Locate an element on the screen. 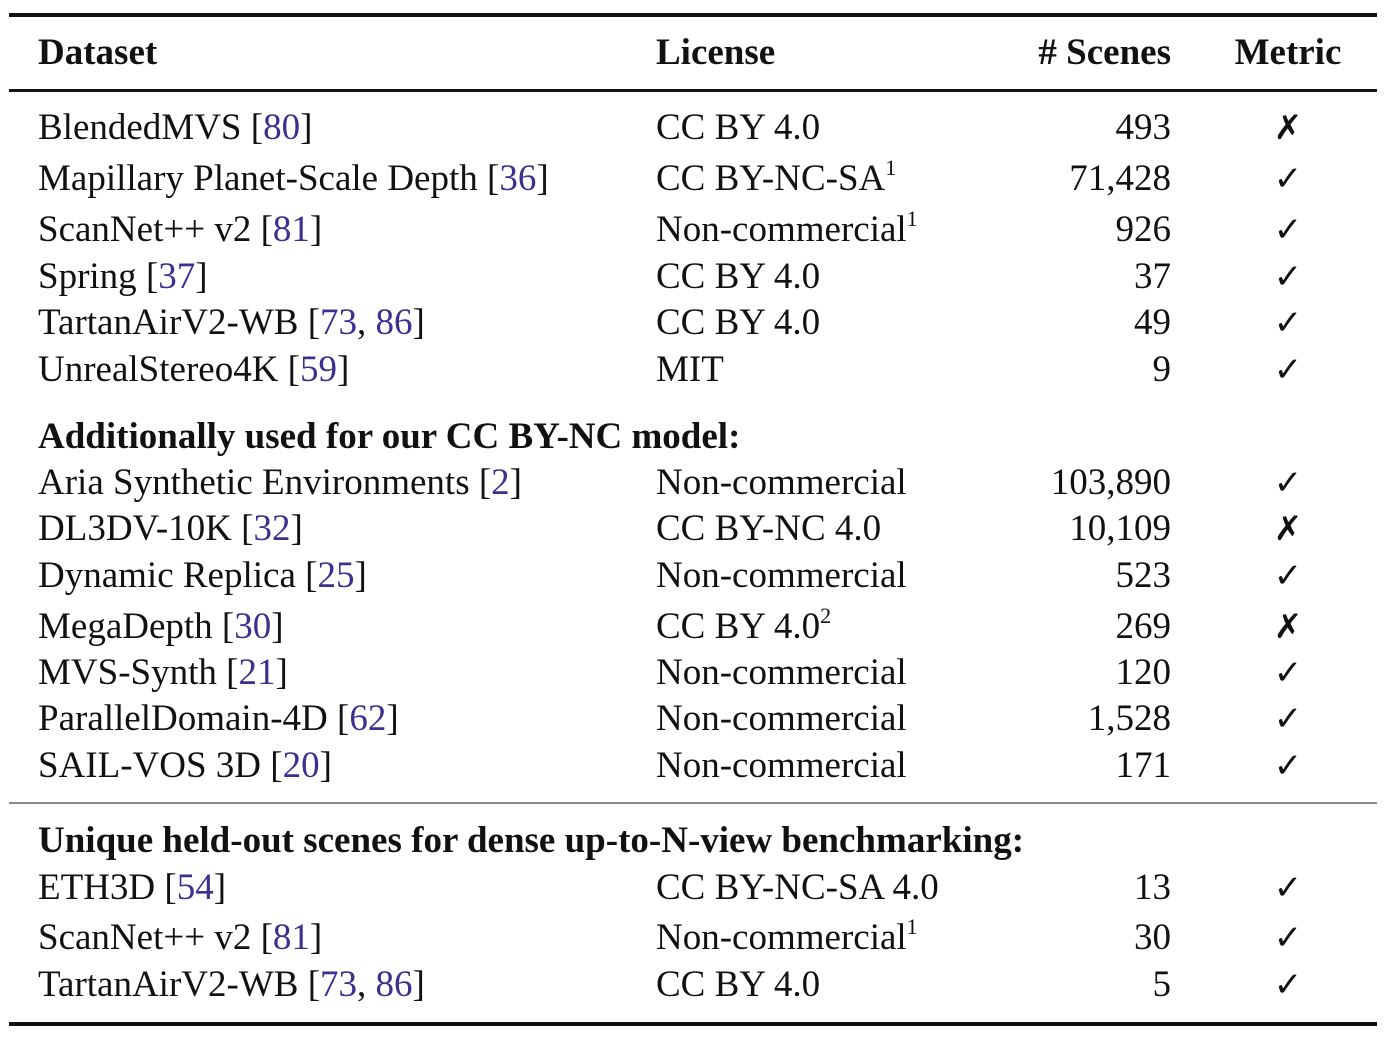  scenes-count: 37 is located at coordinates (1152, 276).